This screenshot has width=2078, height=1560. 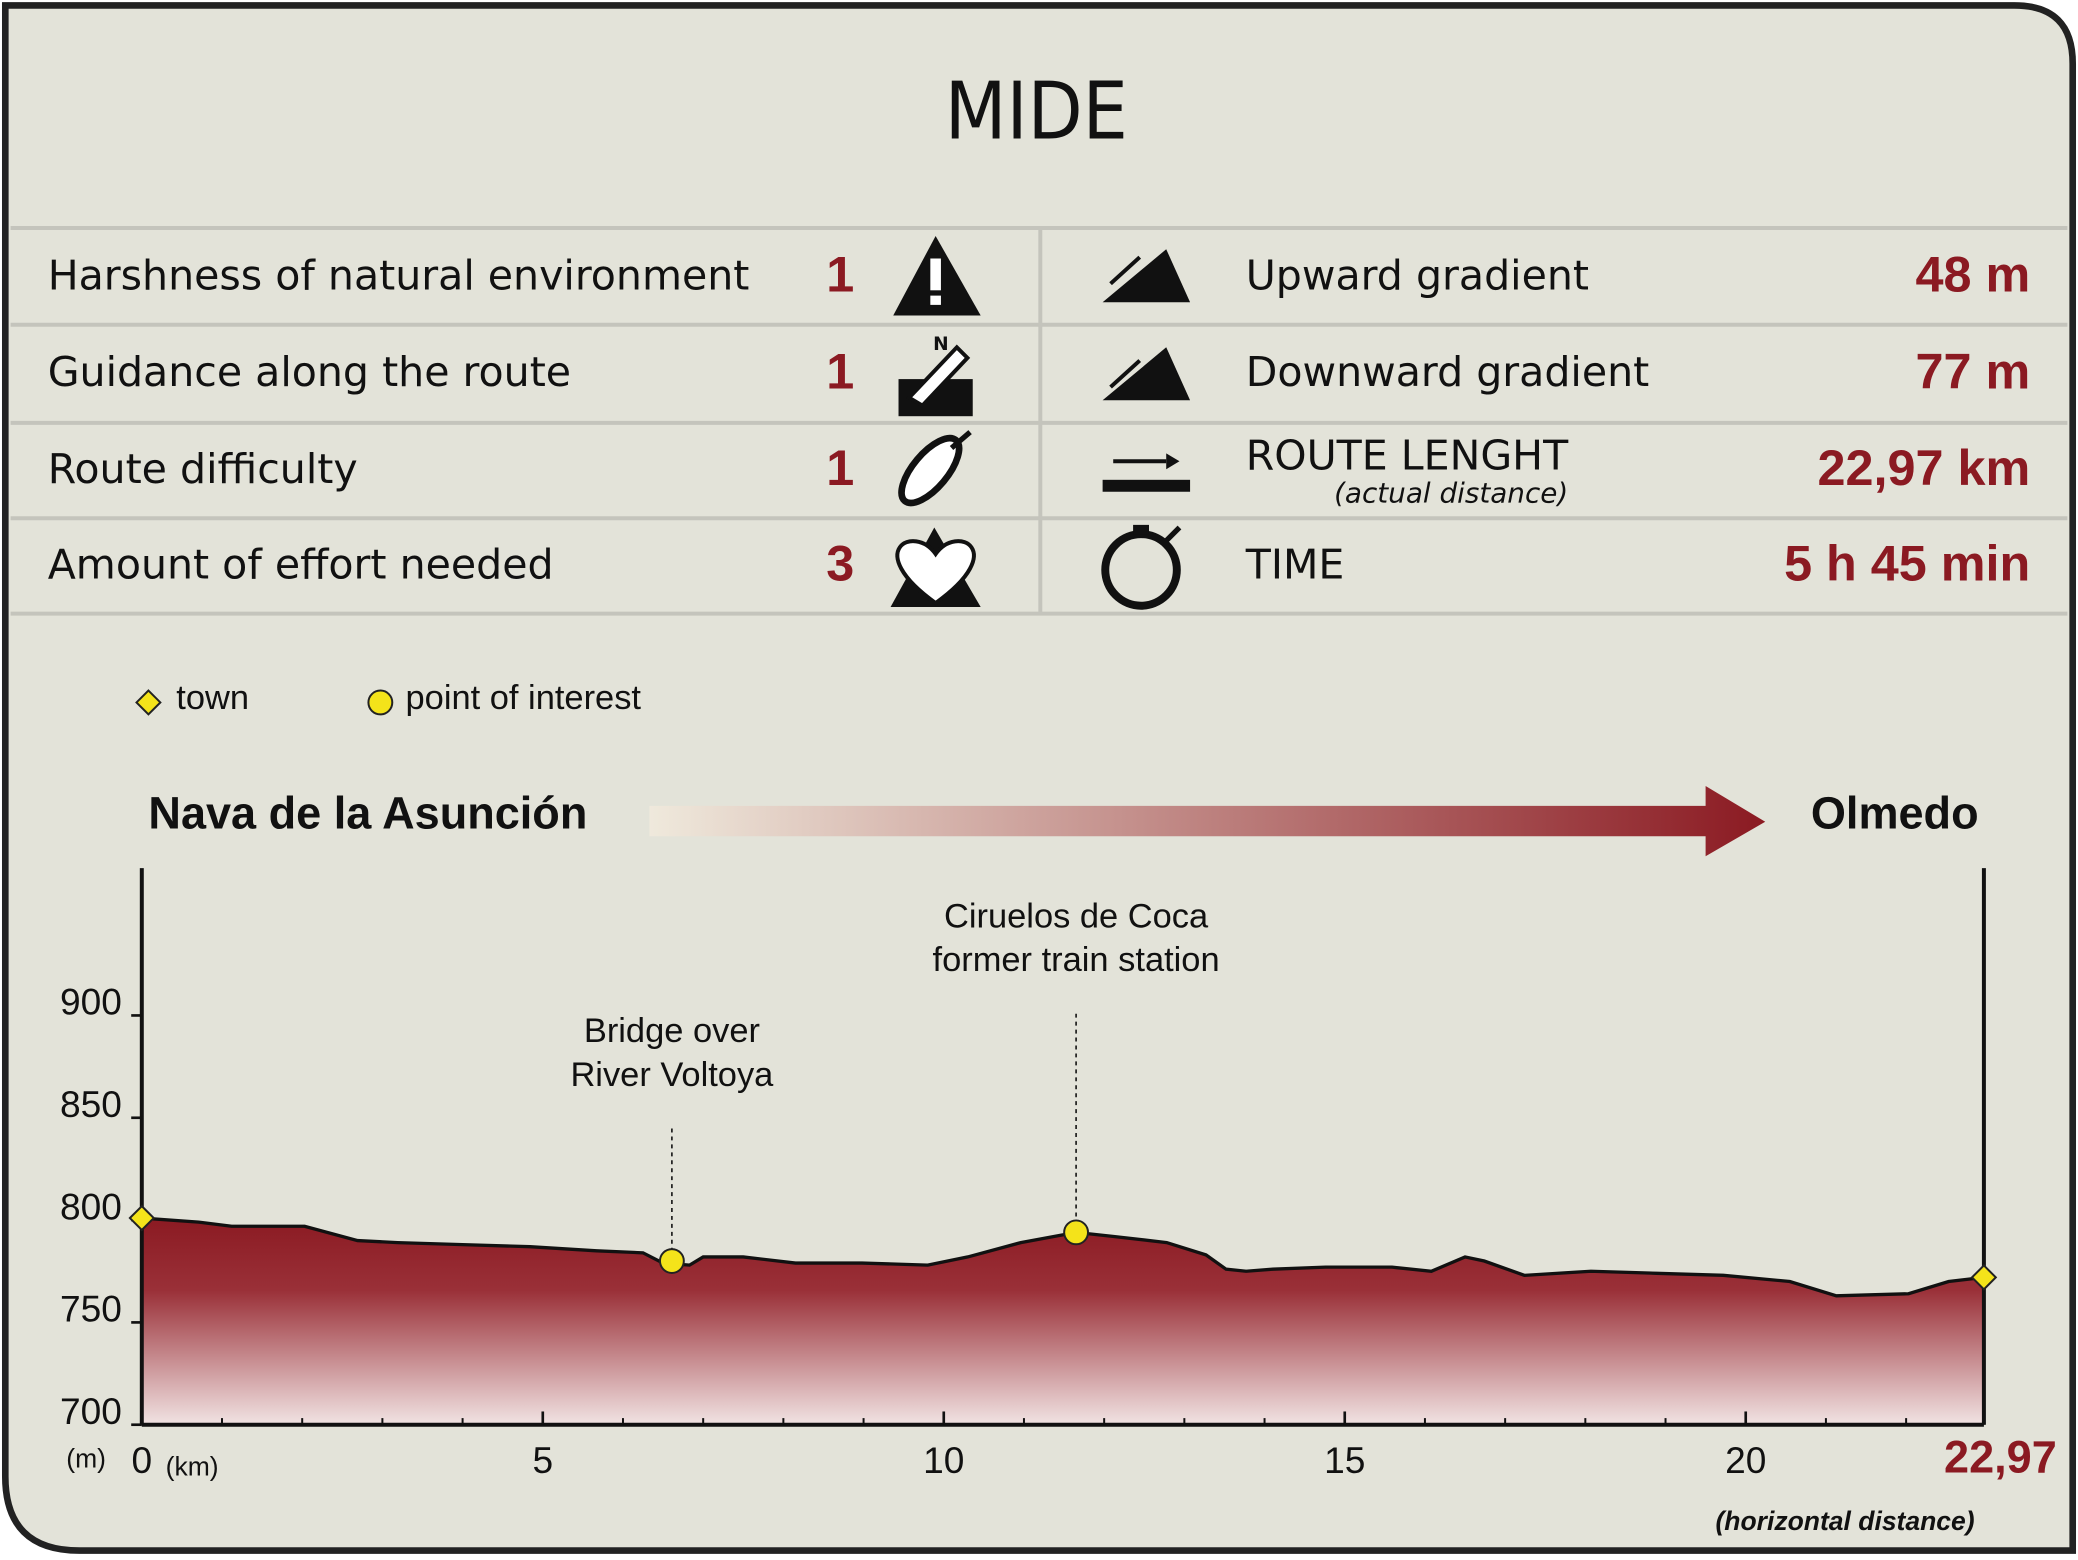 I want to click on x-unit: (km), so click(x=192, y=1466).